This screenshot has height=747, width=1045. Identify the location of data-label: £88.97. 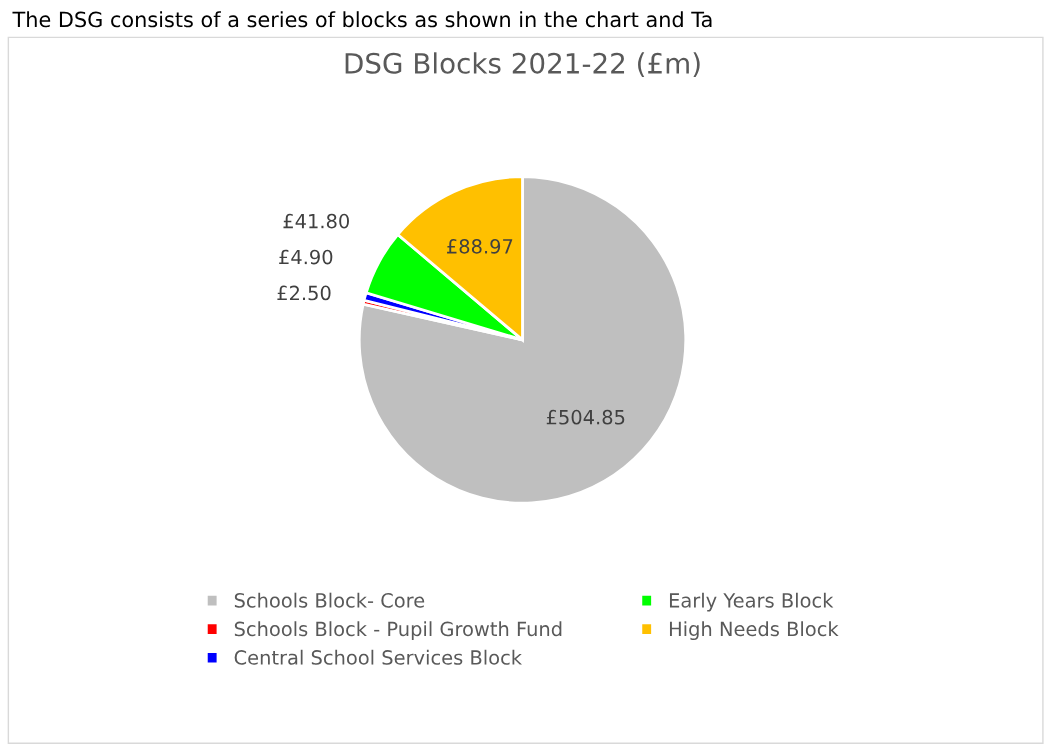
(480, 246).